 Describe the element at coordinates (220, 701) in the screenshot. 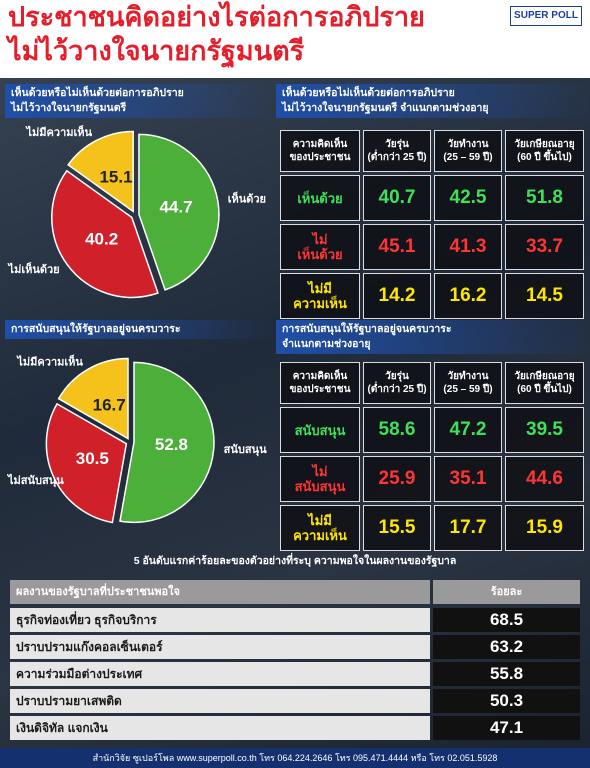

I see `ranking-label: ปราบปรามยาเสพติด` at that location.